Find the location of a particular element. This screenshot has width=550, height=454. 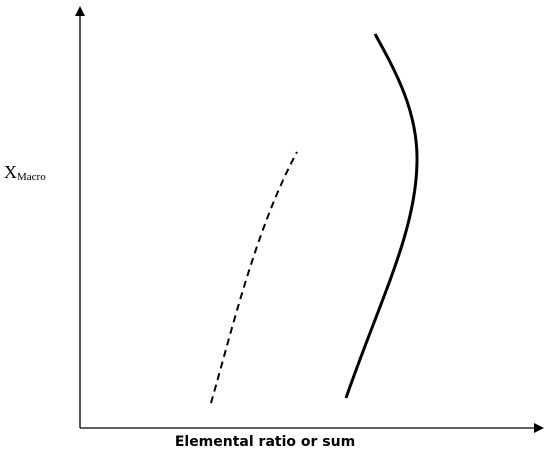

solid-curve is located at coordinates (381, 216).